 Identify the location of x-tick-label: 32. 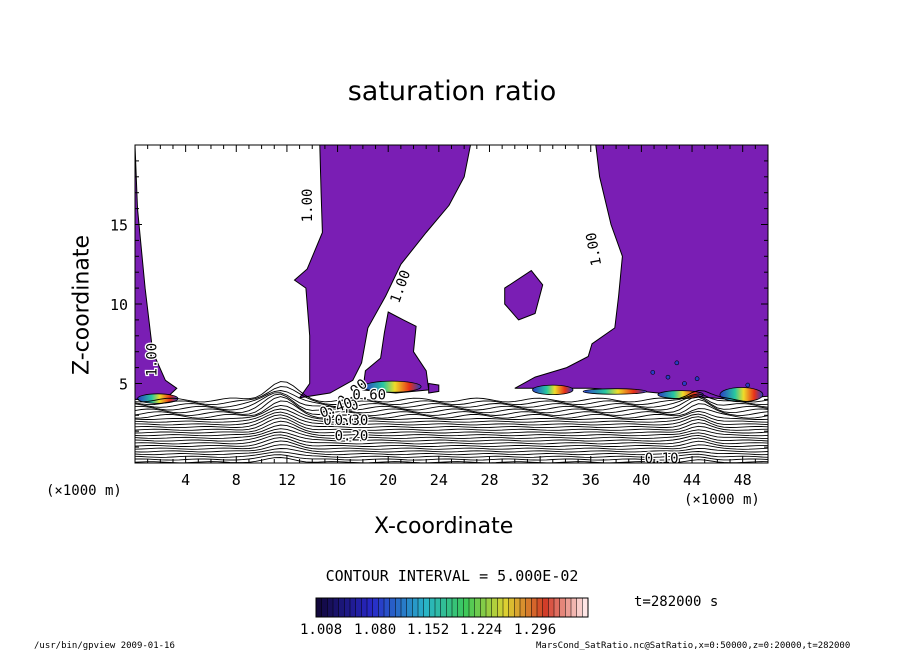
(540, 480).